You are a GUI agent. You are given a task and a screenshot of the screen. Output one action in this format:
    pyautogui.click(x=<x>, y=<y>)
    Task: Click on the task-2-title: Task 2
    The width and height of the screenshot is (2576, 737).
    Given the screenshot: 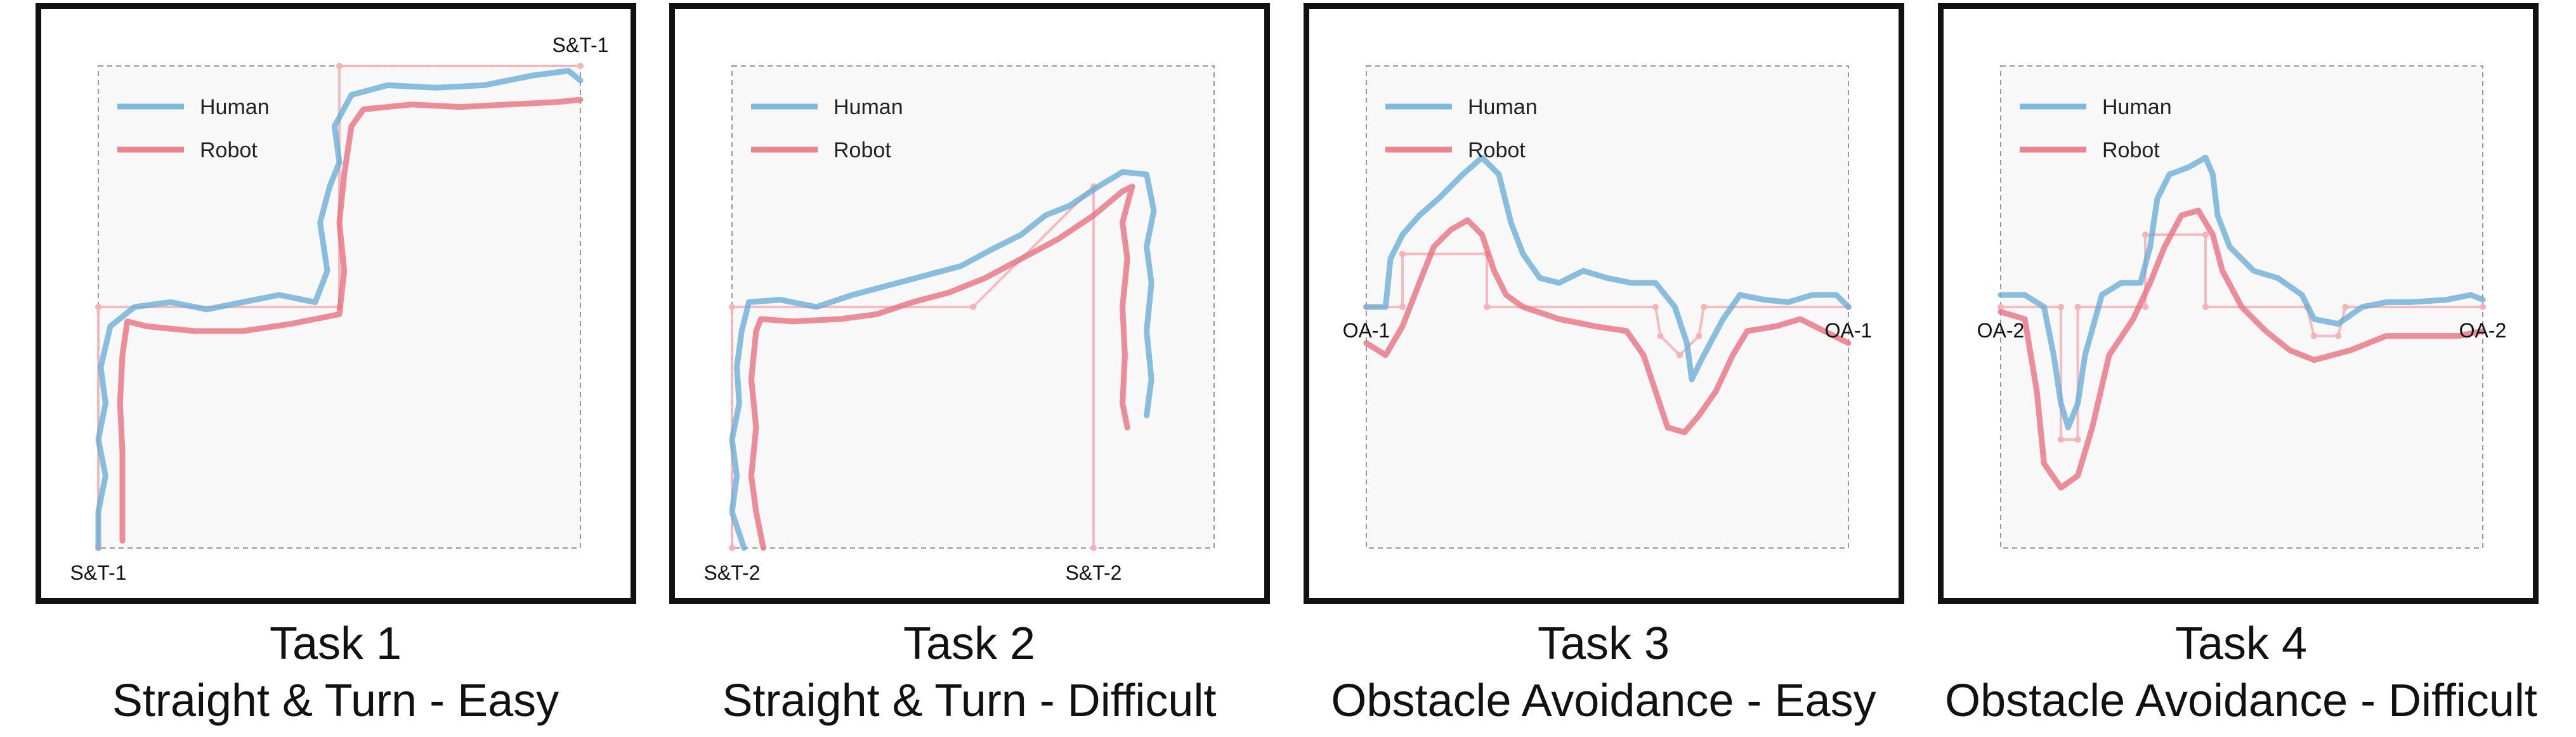 What is the action you would take?
    pyautogui.click(x=970, y=643)
    